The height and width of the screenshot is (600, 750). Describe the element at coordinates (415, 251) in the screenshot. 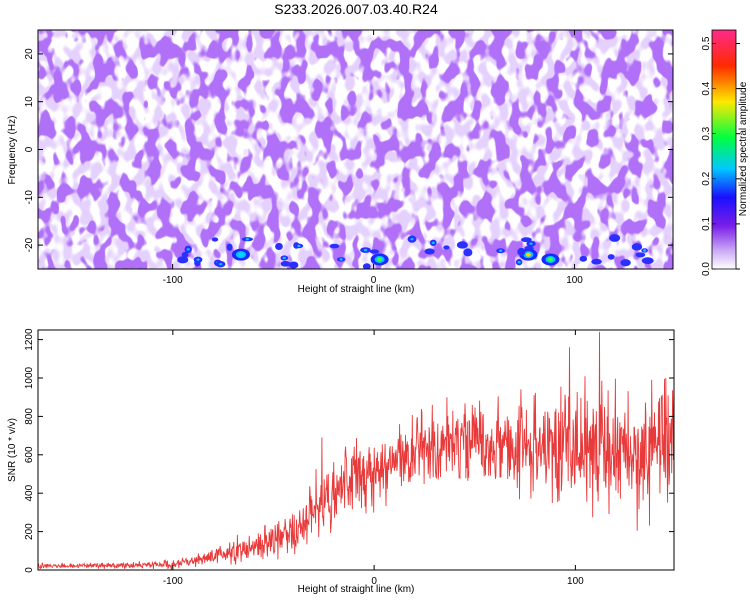

I see `heatmap-hotspots` at that location.